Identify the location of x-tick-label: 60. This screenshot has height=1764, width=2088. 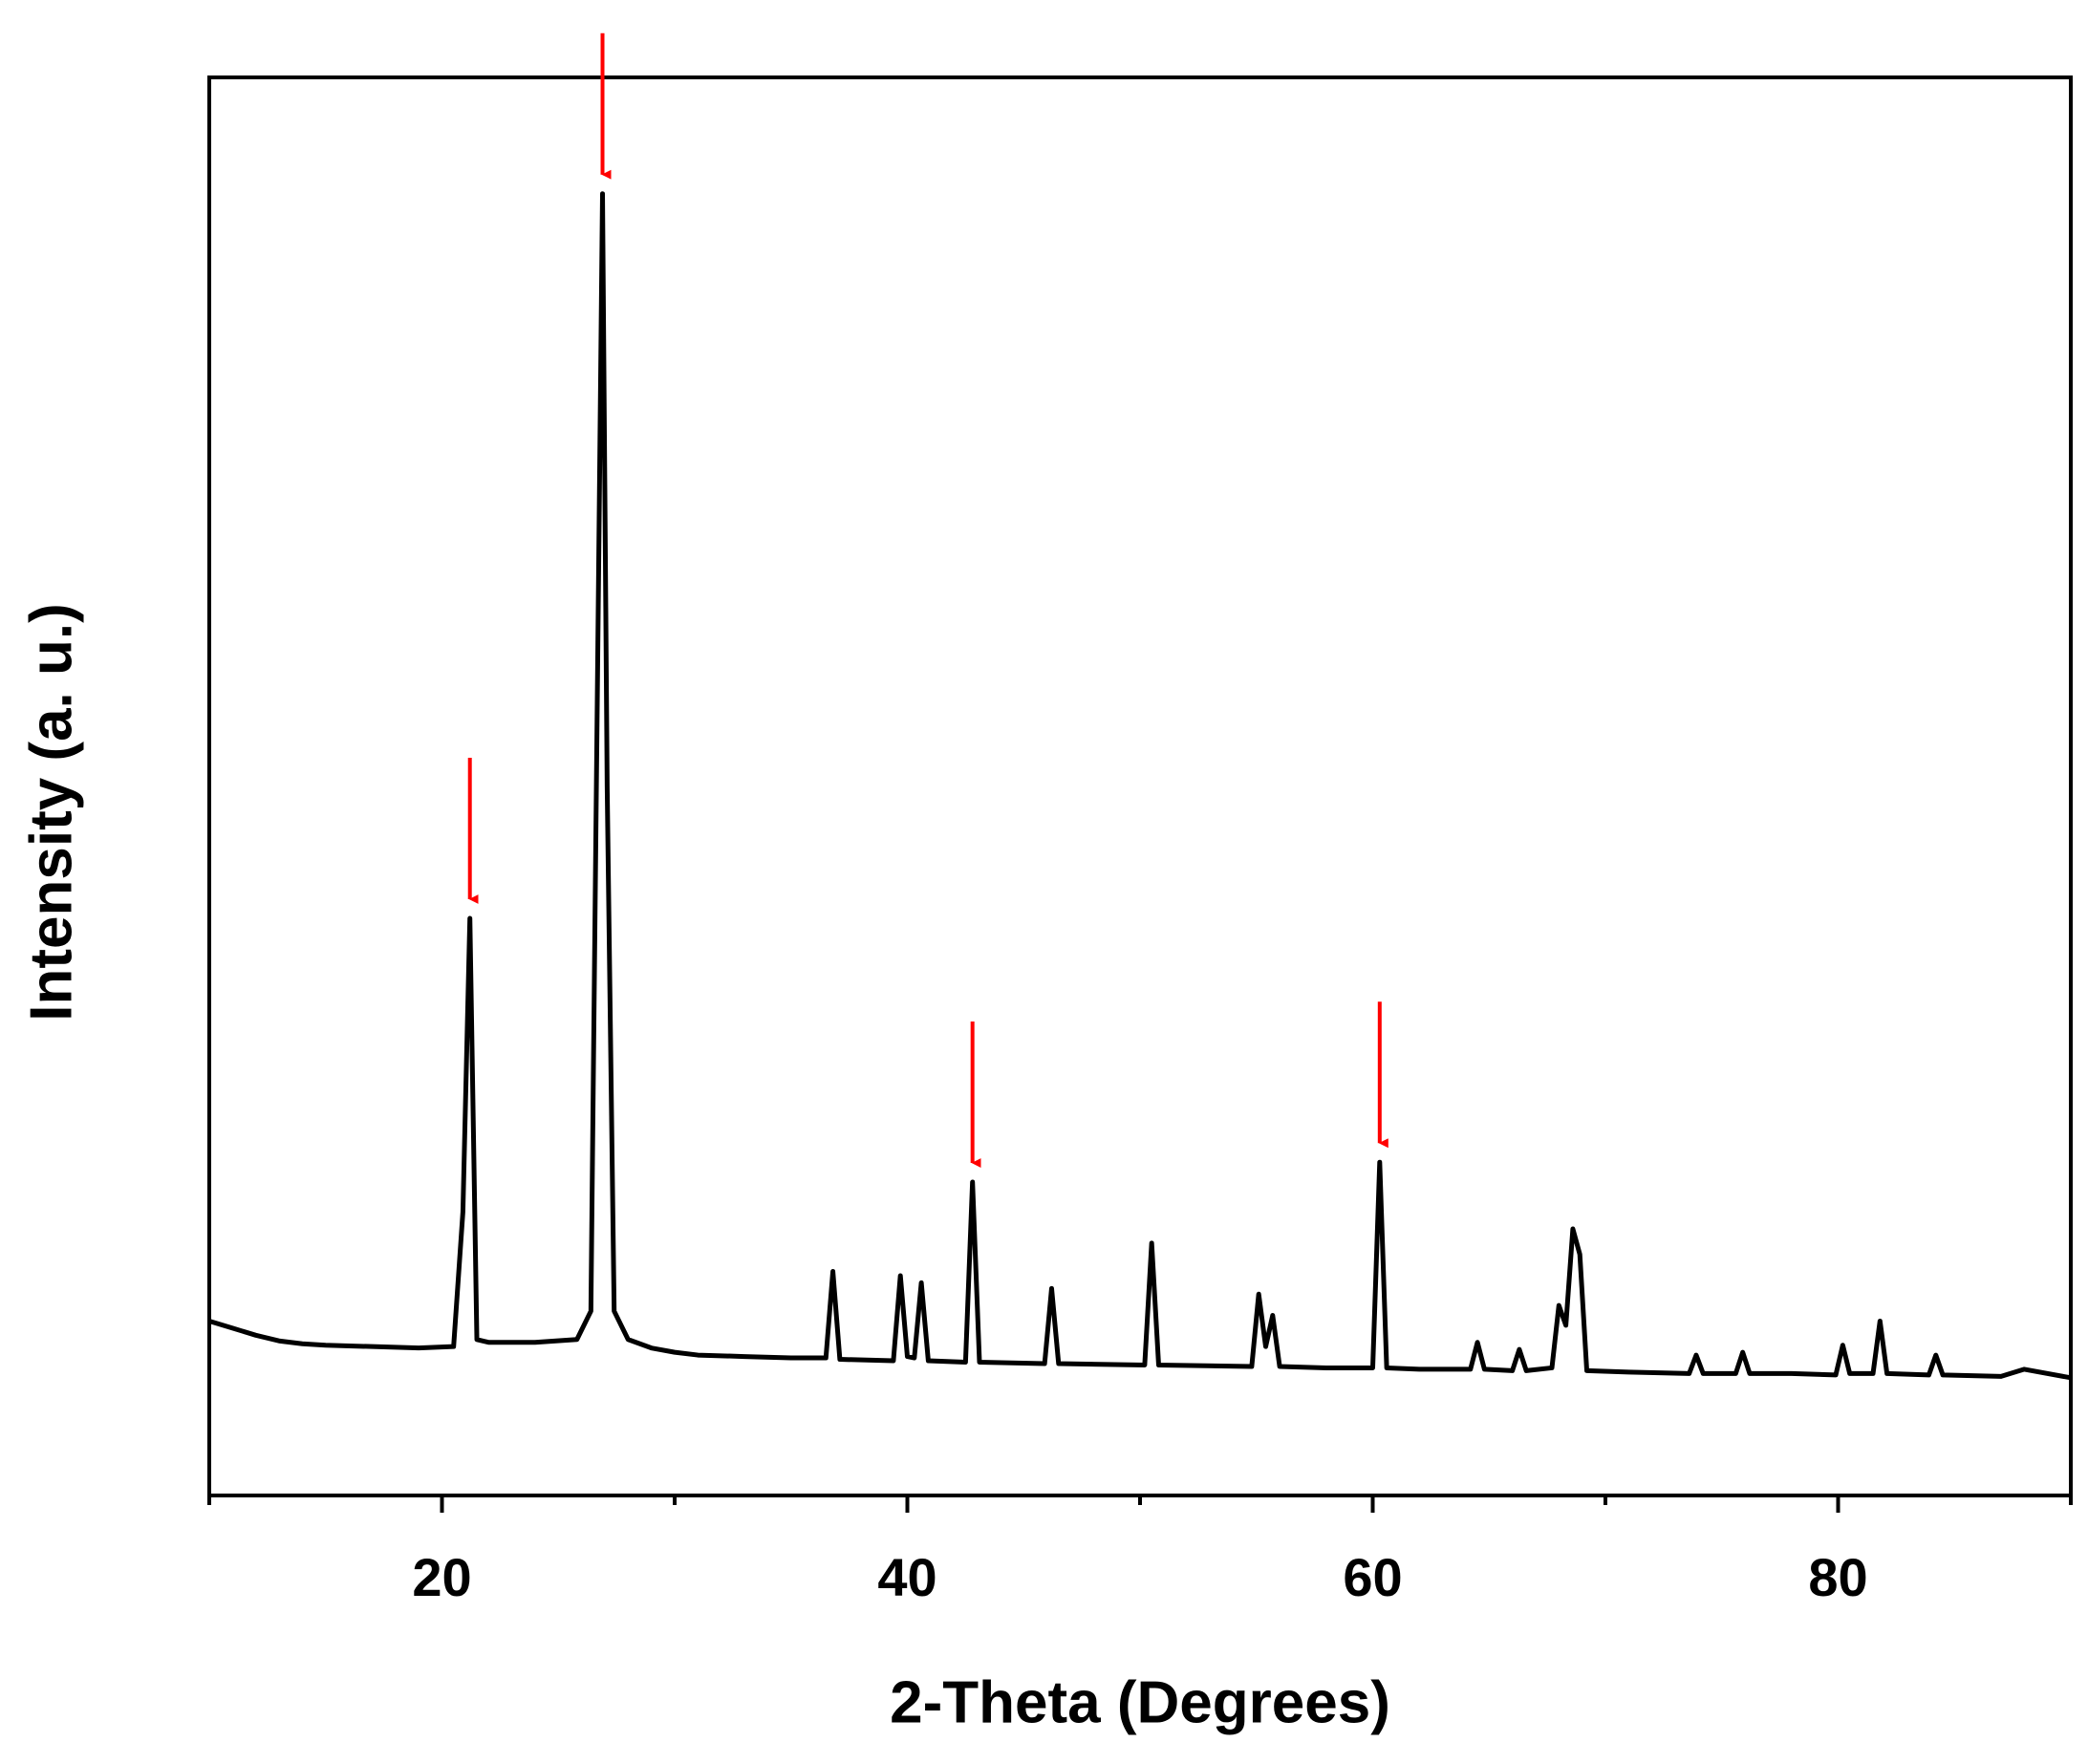
(1372, 1577).